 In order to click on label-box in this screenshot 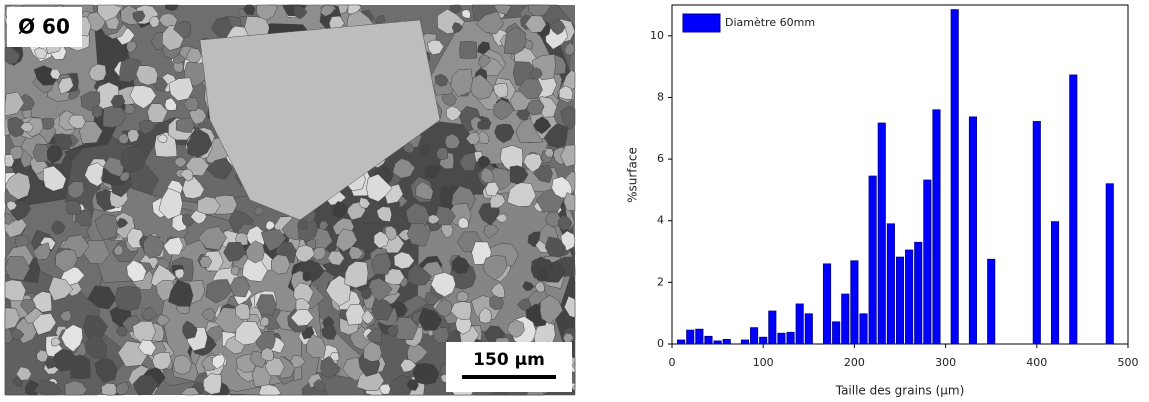, I will do `click(44, 27)`.